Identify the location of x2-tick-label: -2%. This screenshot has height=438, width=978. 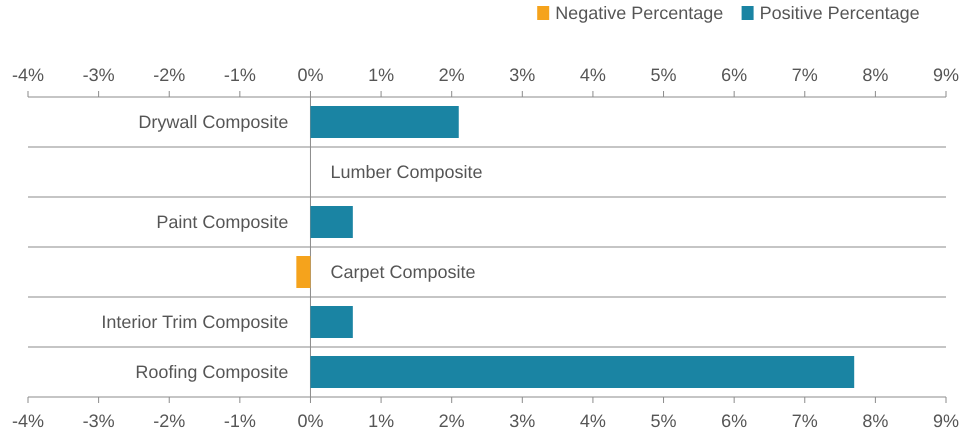
(169, 421).